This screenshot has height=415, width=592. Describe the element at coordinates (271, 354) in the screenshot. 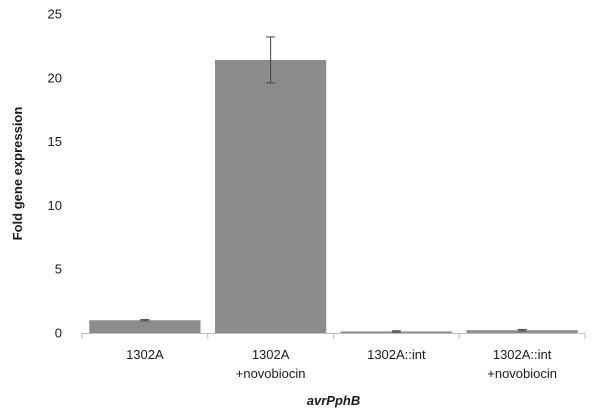

I see `x-tick-label-1-0: 1302A` at that location.